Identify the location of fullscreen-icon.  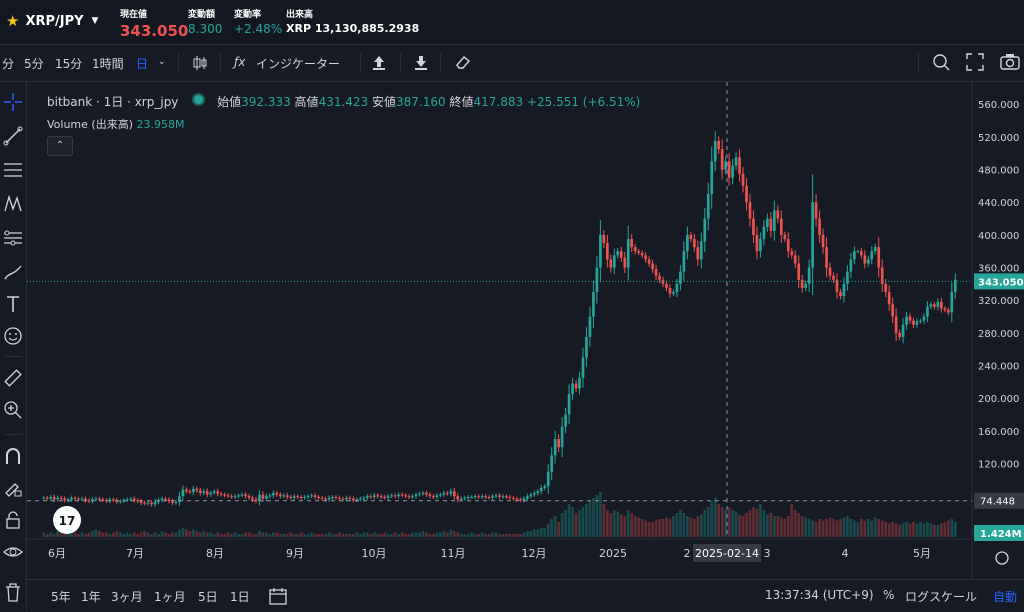
(975, 62).